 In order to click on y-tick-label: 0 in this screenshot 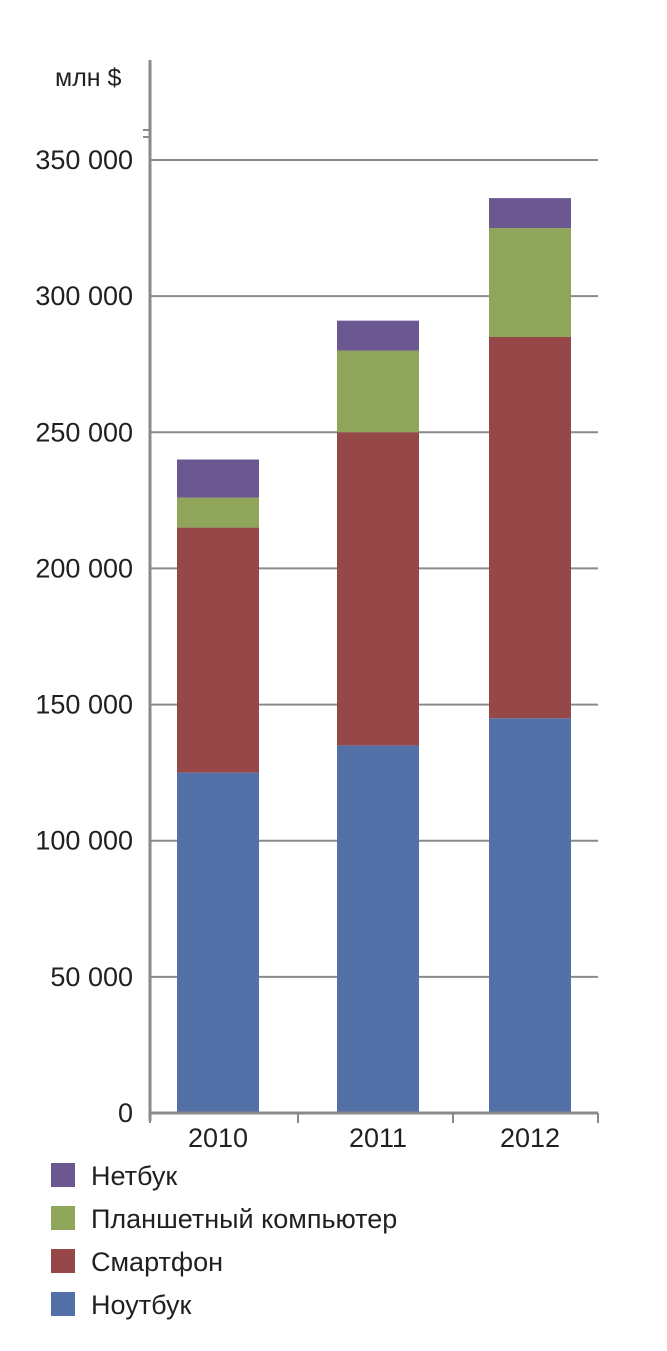, I will do `click(125, 1113)`.